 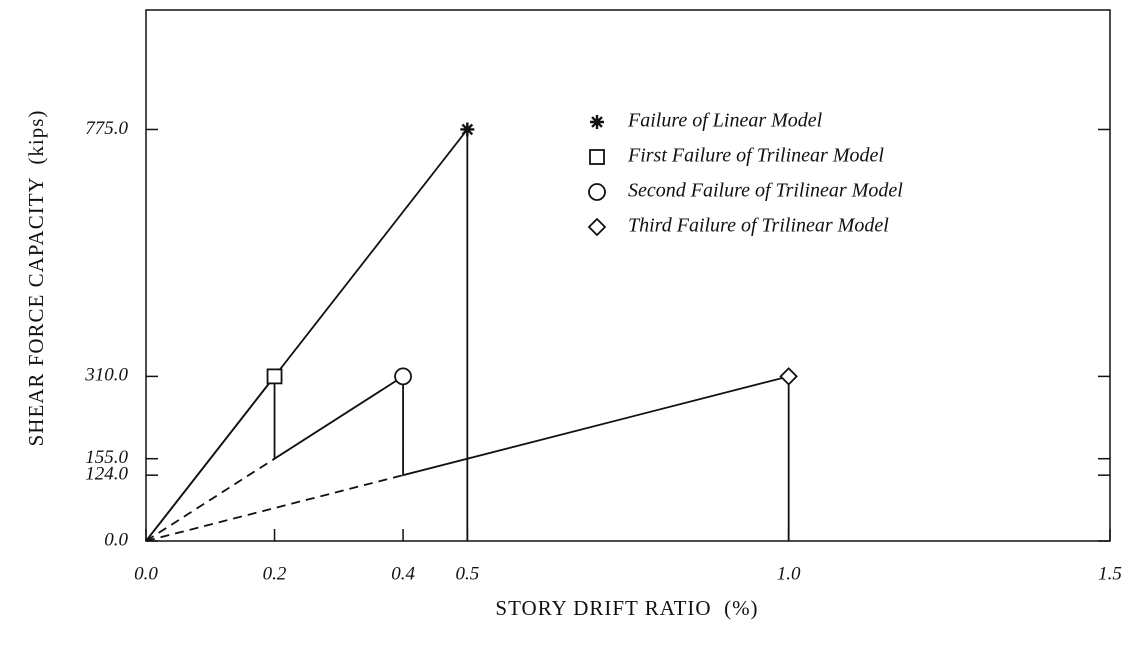 I want to click on y-tick-label: 155.0, so click(x=106, y=457).